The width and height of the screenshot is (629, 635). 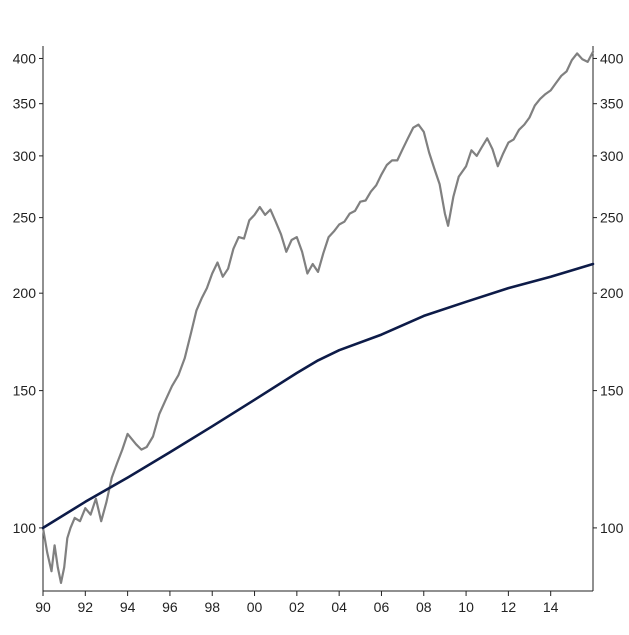 I want to click on right-y-tick-label: 250, so click(x=612, y=218).